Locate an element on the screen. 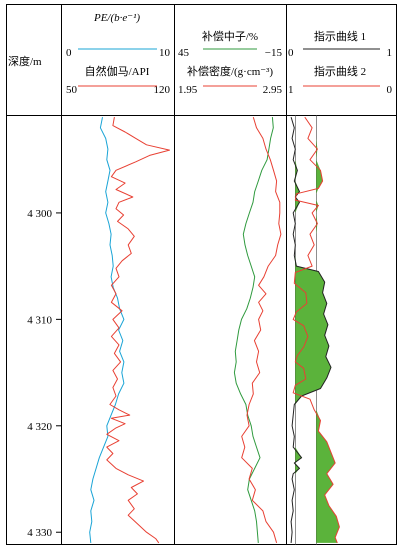 This screenshot has width=403, height=551. track2-curve1-scale-min: 45 is located at coordinates (184, 53).